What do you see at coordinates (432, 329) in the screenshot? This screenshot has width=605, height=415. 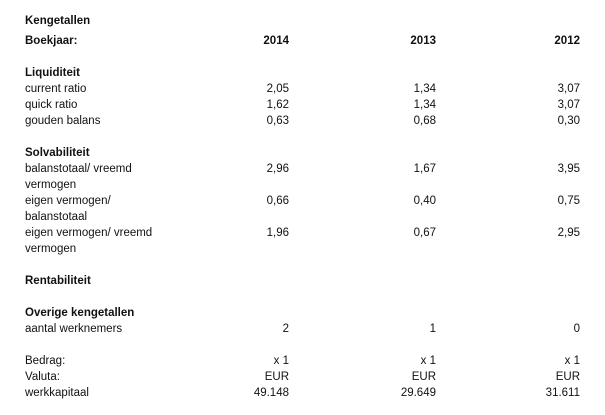 I see `value-cell: 1` at bounding box center [432, 329].